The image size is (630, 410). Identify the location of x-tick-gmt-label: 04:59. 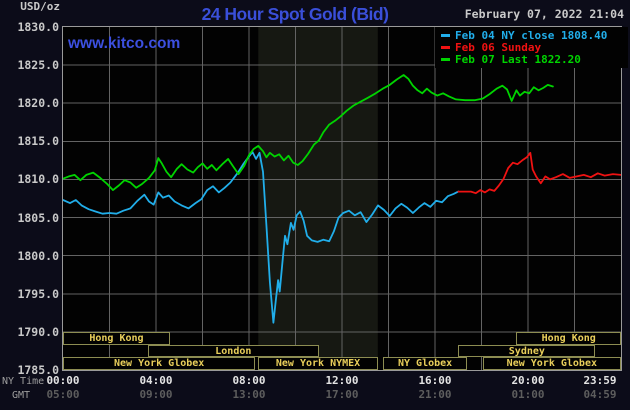
(600, 394).